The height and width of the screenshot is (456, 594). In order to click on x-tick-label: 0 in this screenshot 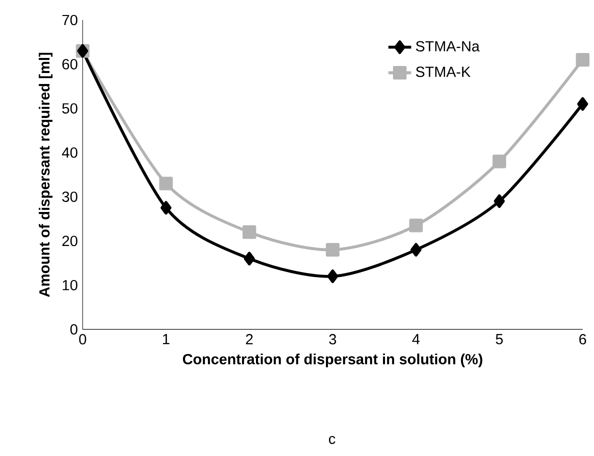, I will do `click(82, 339)`.